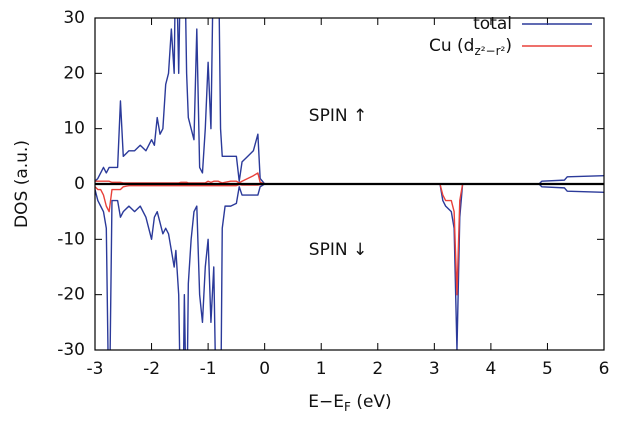 Image resolution: width=625 pixels, height=421 pixels. Describe the element at coordinates (71, 239) in the screenshot. I see `y-tick-label: -10` at that location.